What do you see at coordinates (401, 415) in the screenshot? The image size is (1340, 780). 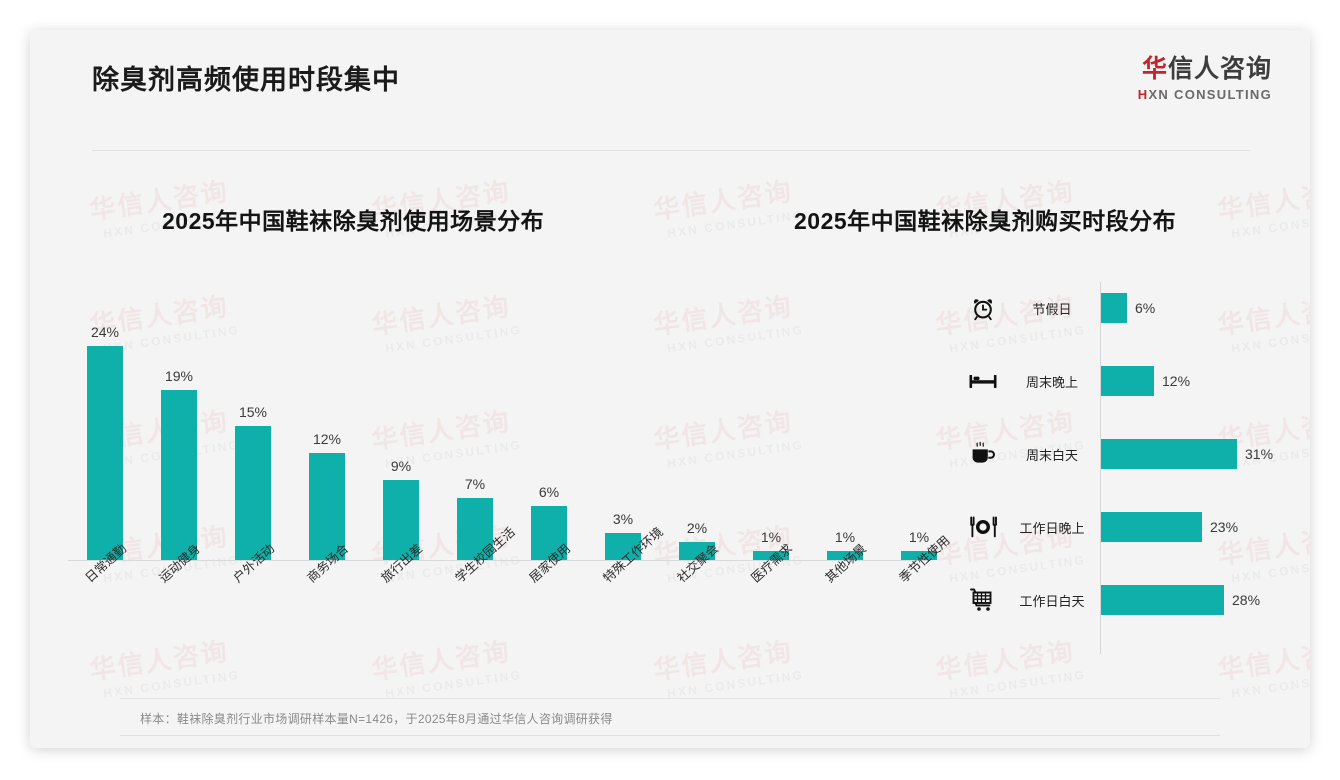 I see `column-bar-group: 9%` at bounding box center [401, 415].